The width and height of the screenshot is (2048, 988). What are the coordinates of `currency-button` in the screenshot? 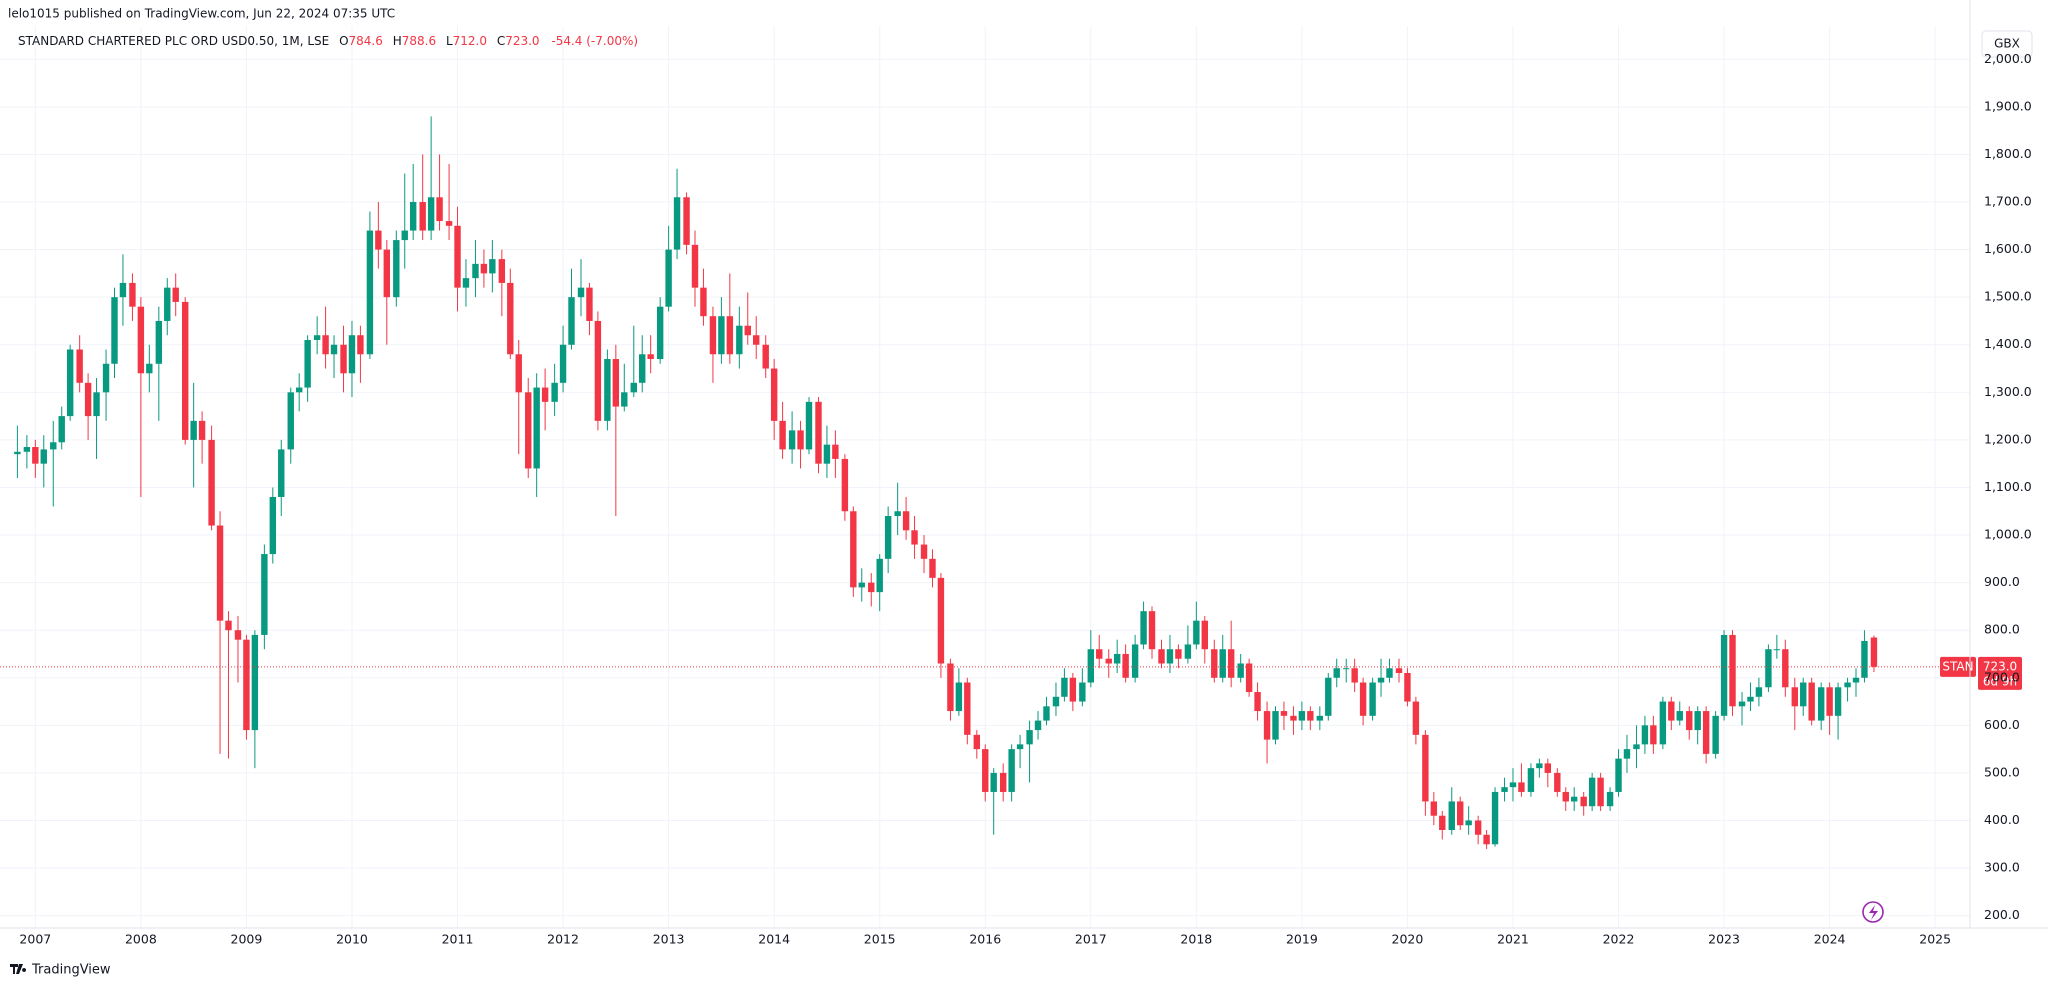 It's located at (2007, 44).